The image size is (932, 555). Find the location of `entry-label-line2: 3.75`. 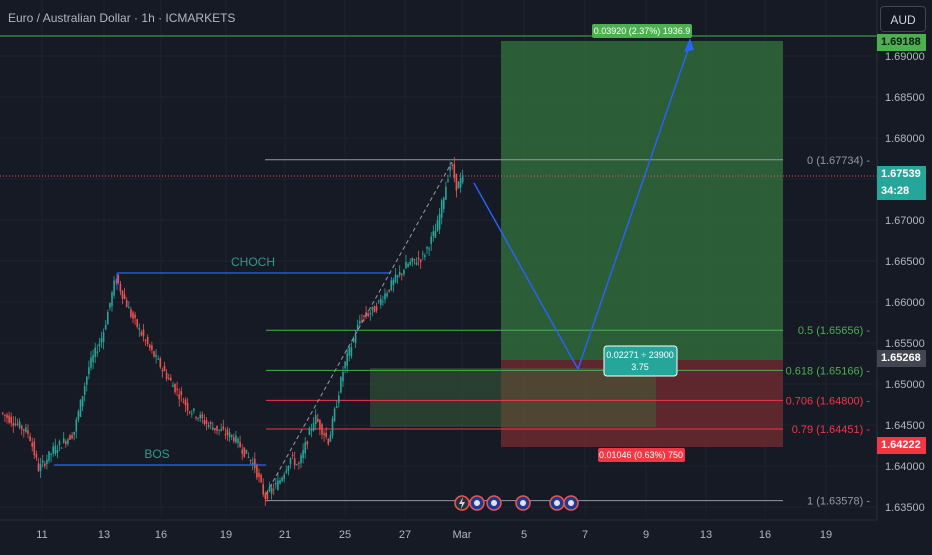

entry-label-line2: 3.75 is located at coordinates (640, 367).